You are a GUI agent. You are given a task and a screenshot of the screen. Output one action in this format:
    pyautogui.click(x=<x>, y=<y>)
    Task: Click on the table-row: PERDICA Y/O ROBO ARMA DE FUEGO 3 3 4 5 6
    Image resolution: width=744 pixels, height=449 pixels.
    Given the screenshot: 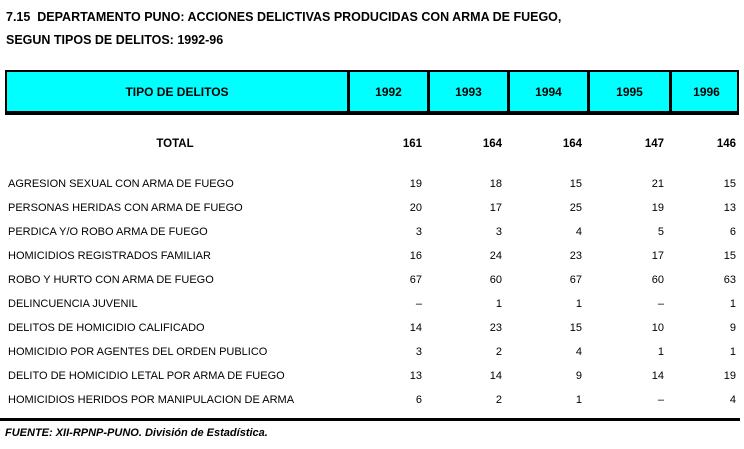 What is the action you would take?
    pyautogui.click(x=372, y=232)
    